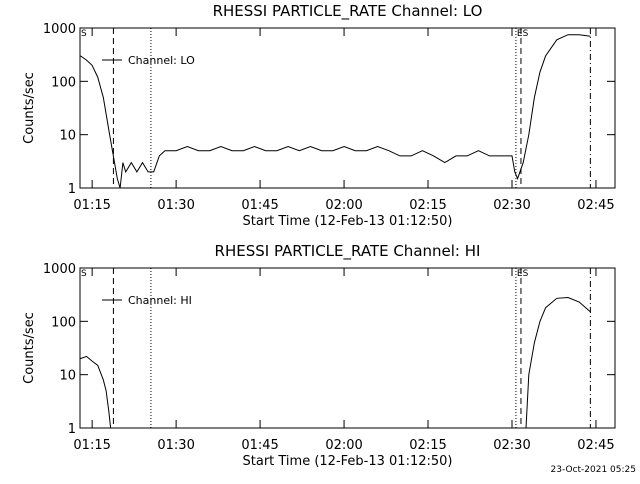  Describe the element at coordinates (348, 11) in the screenshot. I see `chart-title: RHESSI PARTICLE_RATE Channel: LO` at that location.